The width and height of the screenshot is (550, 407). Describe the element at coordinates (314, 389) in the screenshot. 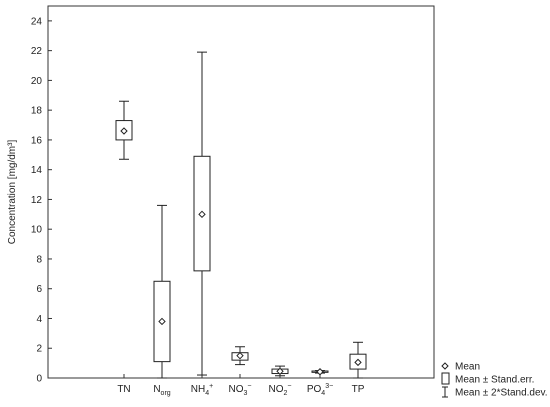

I see `x-tick-label-base: PO` at that location.